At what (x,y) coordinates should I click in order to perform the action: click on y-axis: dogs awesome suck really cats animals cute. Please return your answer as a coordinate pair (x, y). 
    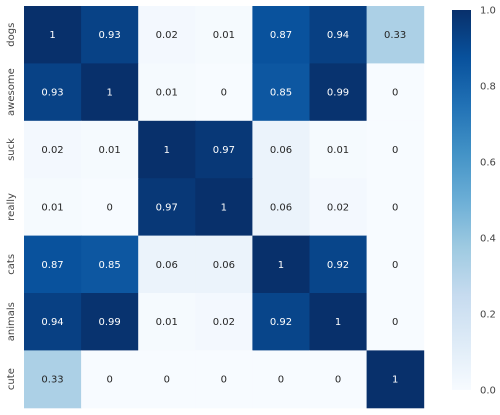
    Looking at the image, I should click on (11, 206).